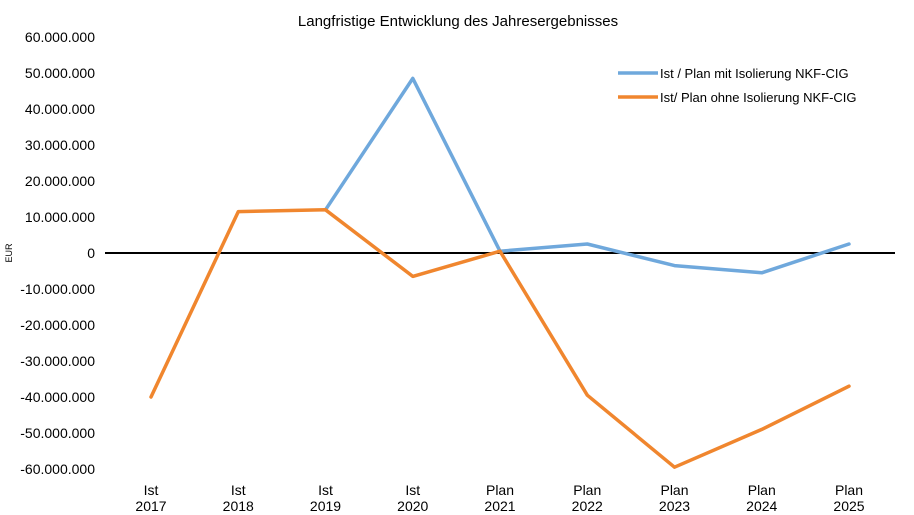 Image resolution: width=914 pixels, height=515 pixels. I want to click on x-tick-label: 2023, so click(674, 506).